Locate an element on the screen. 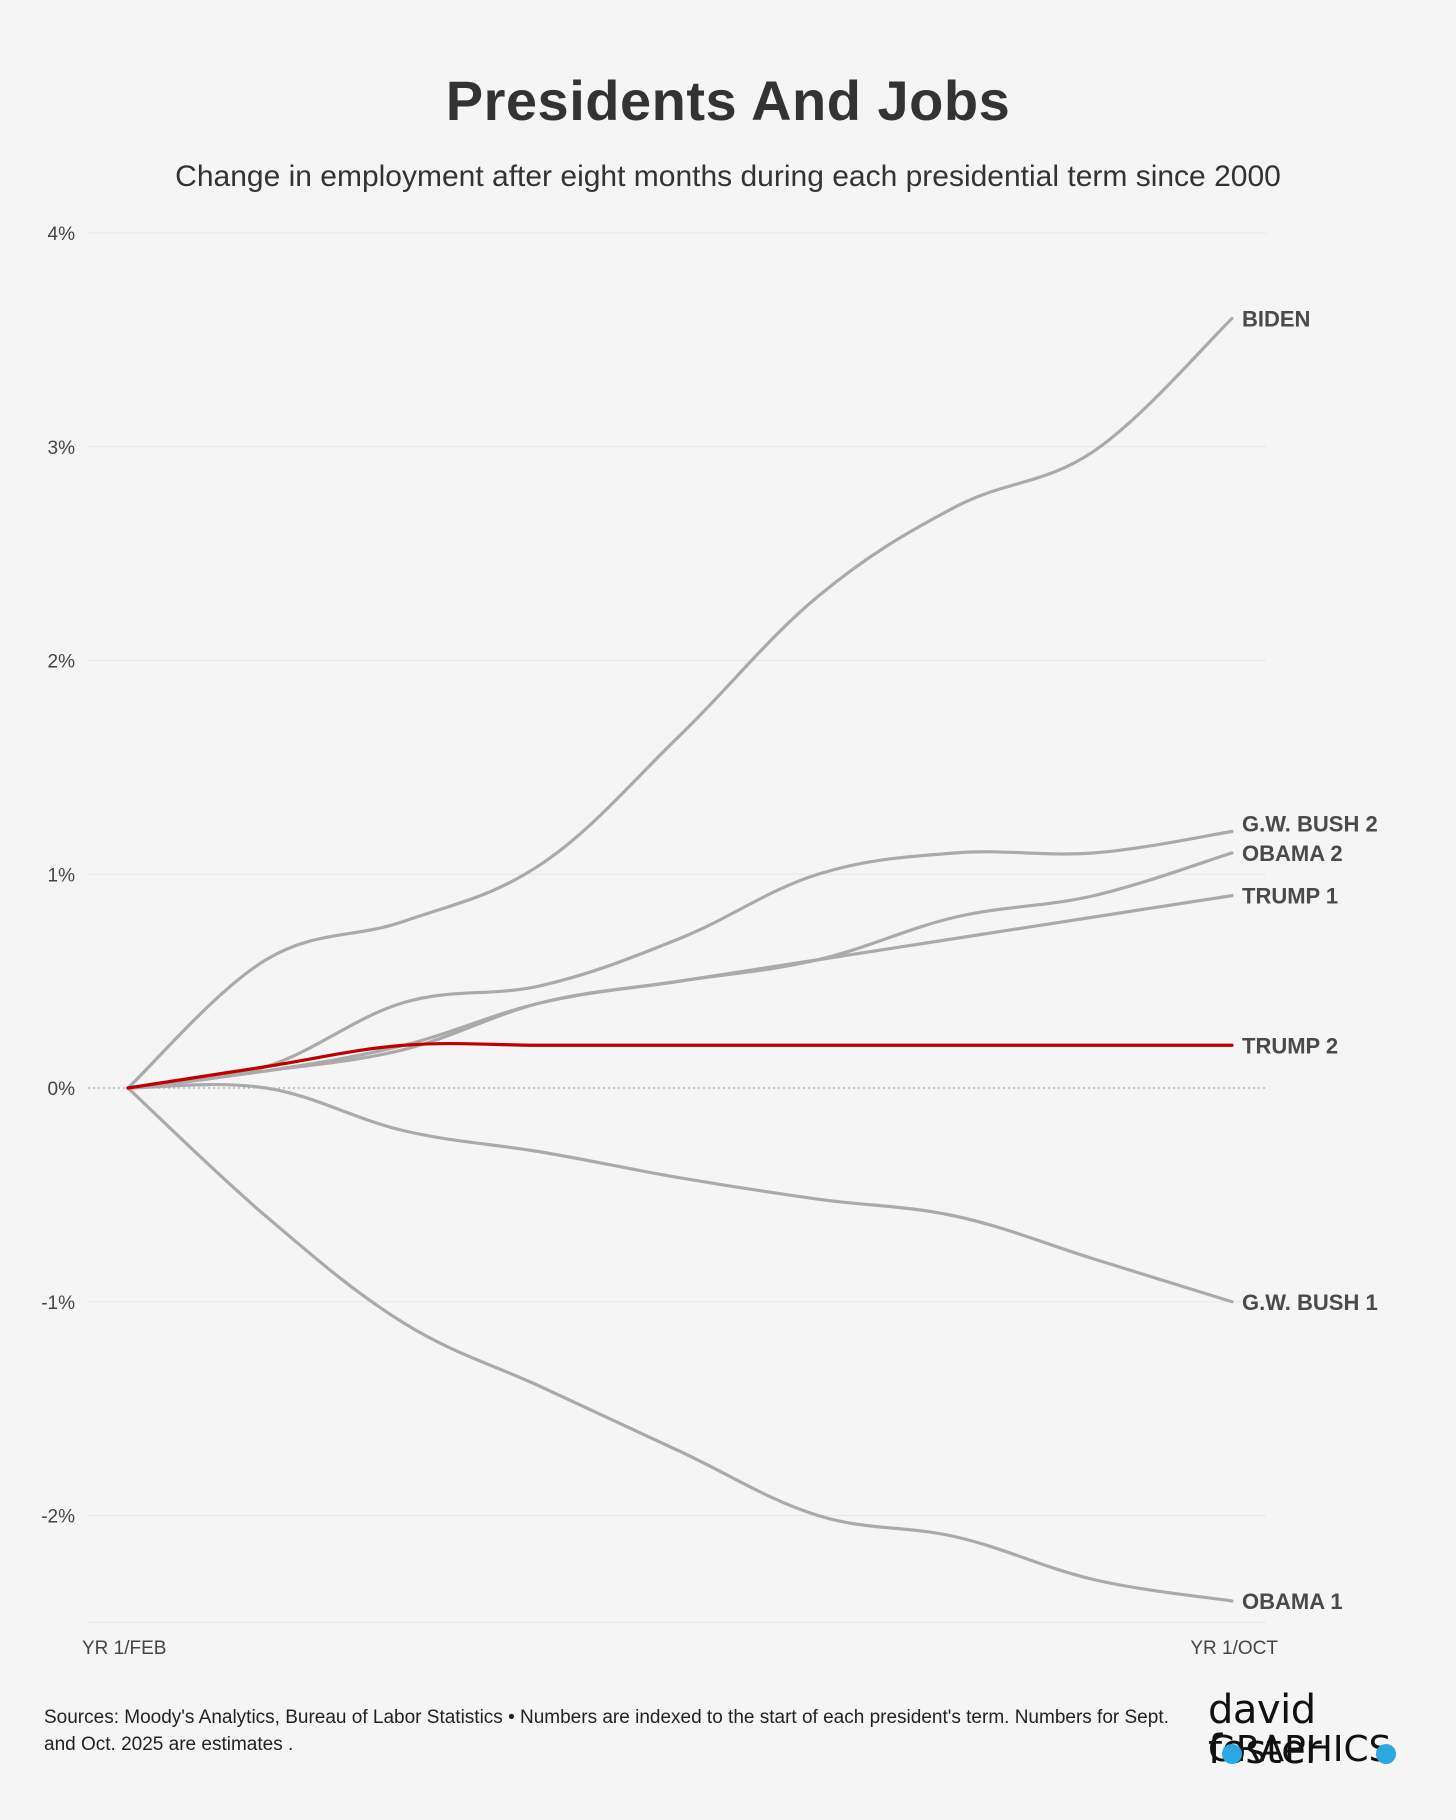 This screenshot has height=1820, width=1456. y-tick-label: 2% is located at coordinates (62, 662).